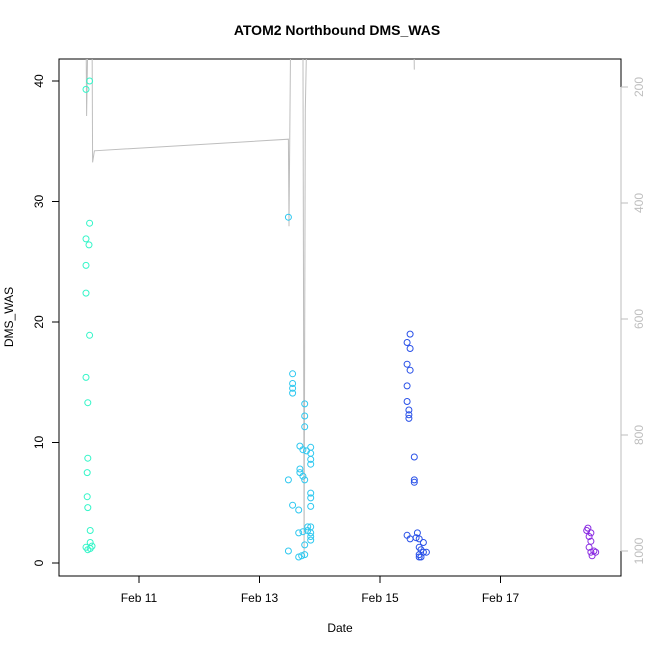  Describe the element at coordinates (380, 598) in the screenshot. I see `x-tick-label: Feb 15` at that location.